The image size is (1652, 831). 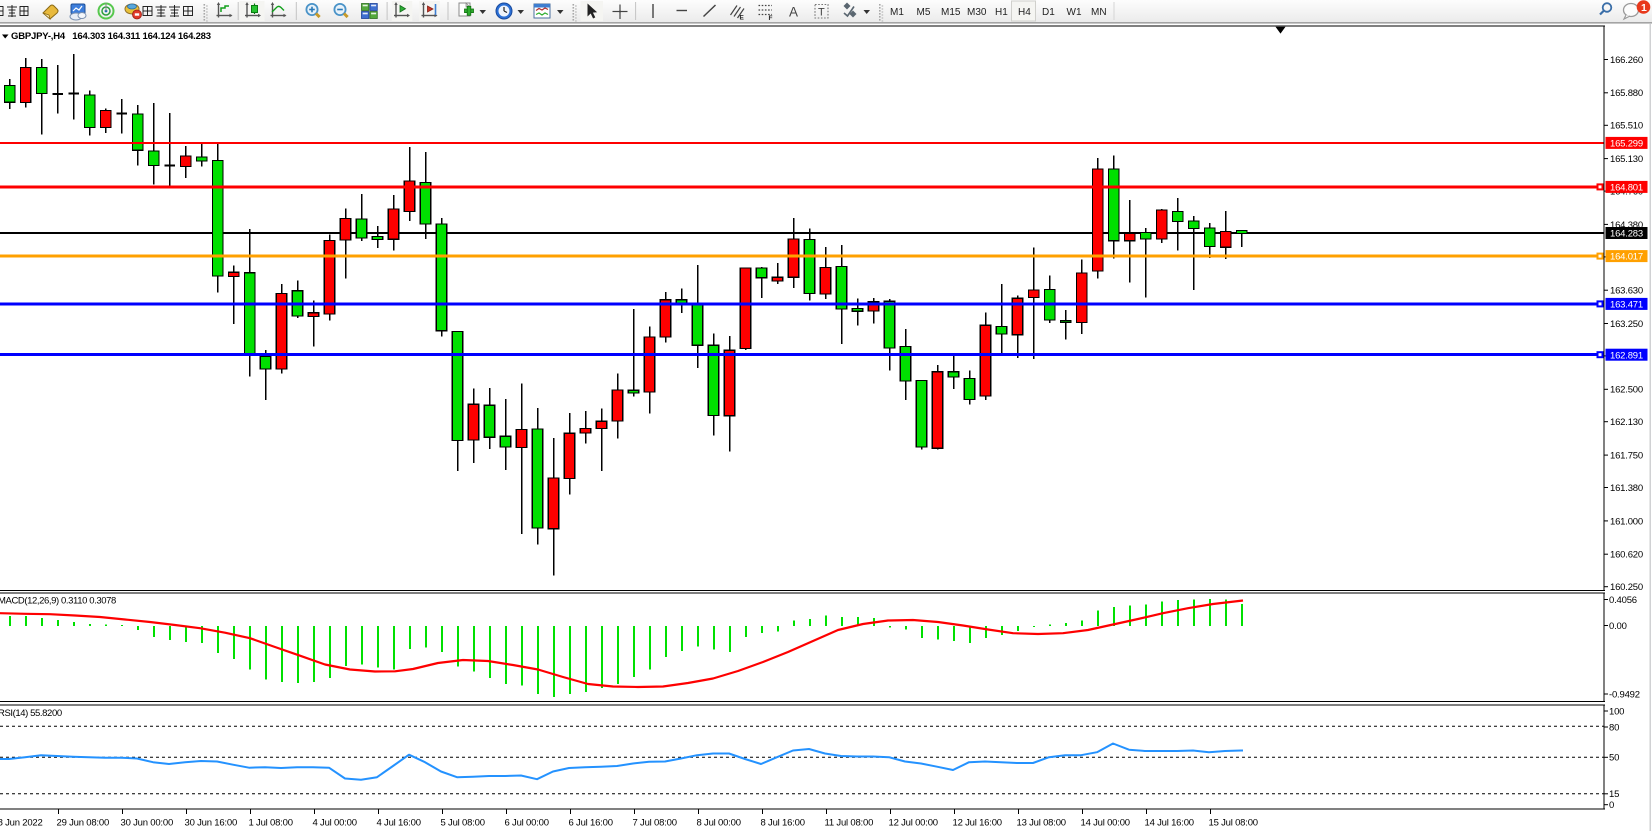 What do you see at coordinates (399, 822) in the screenshot?
I see `svg-text: 4 Jul 16:00` at bounding box center [399, 822].